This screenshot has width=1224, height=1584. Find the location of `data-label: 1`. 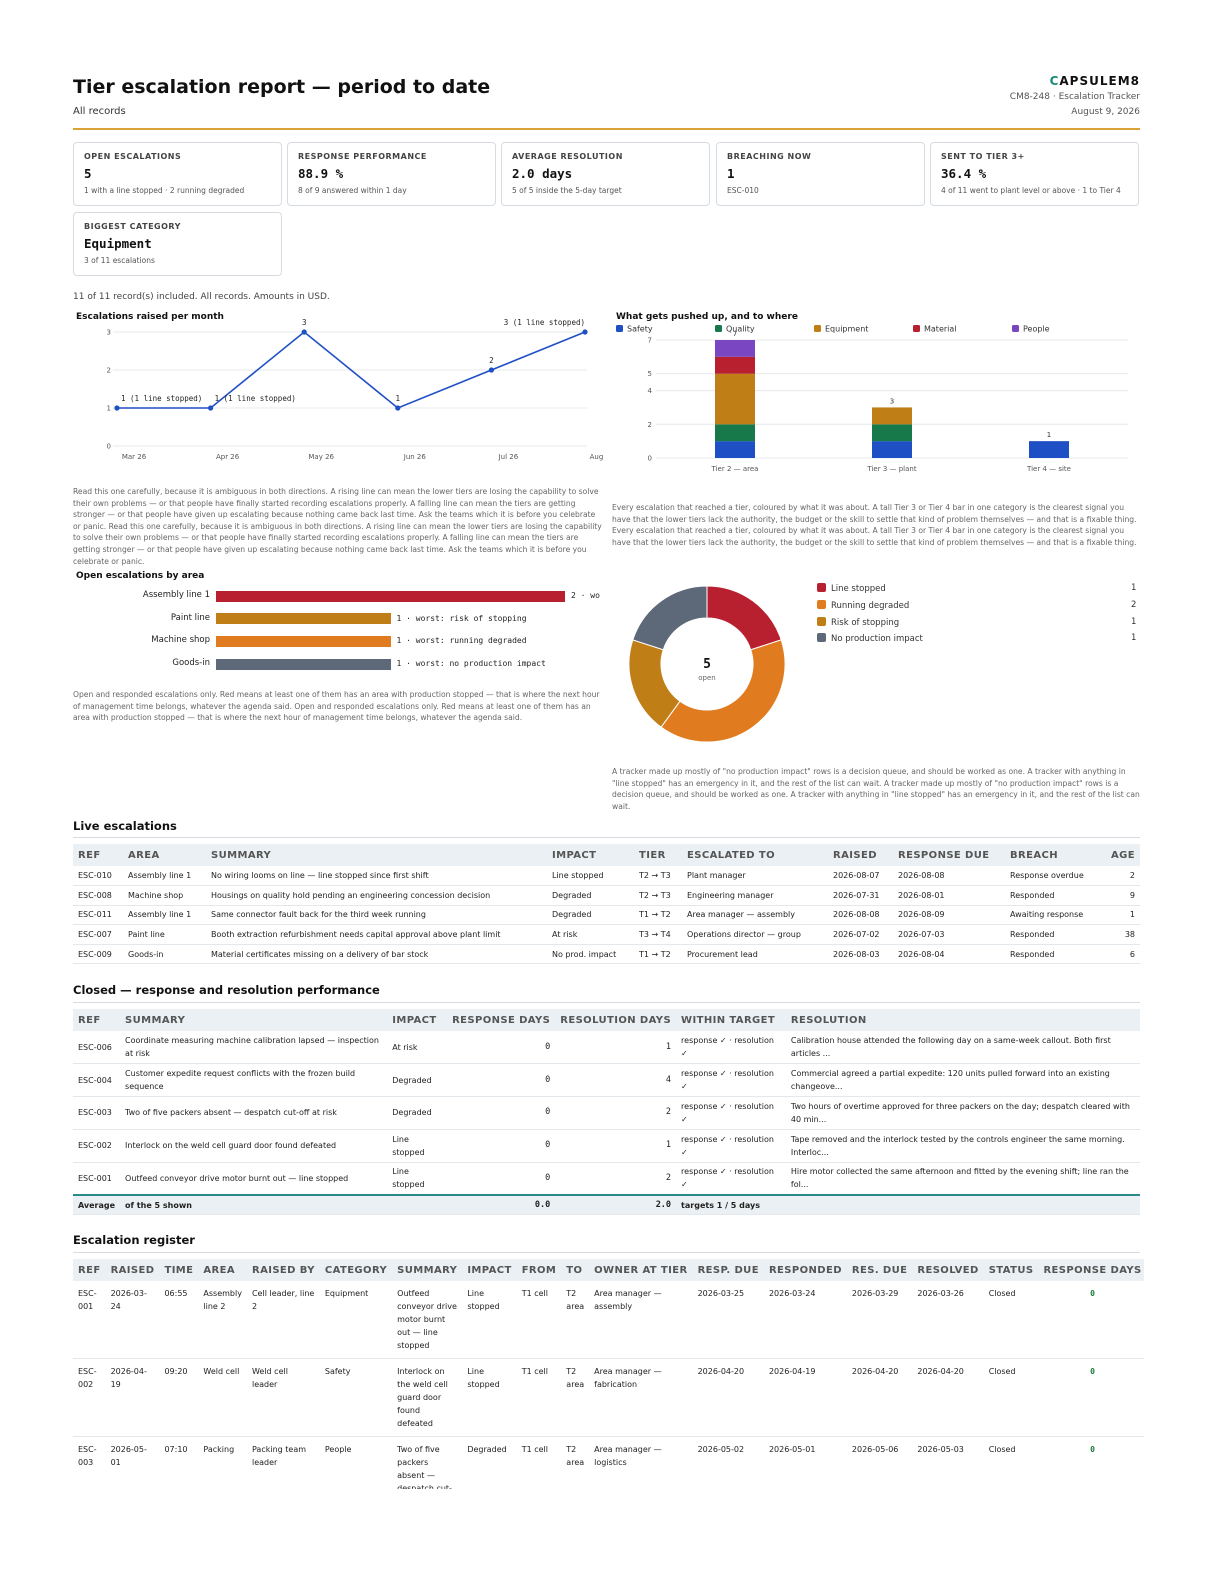

data-label: 1 is located at coordinates (398, 398).